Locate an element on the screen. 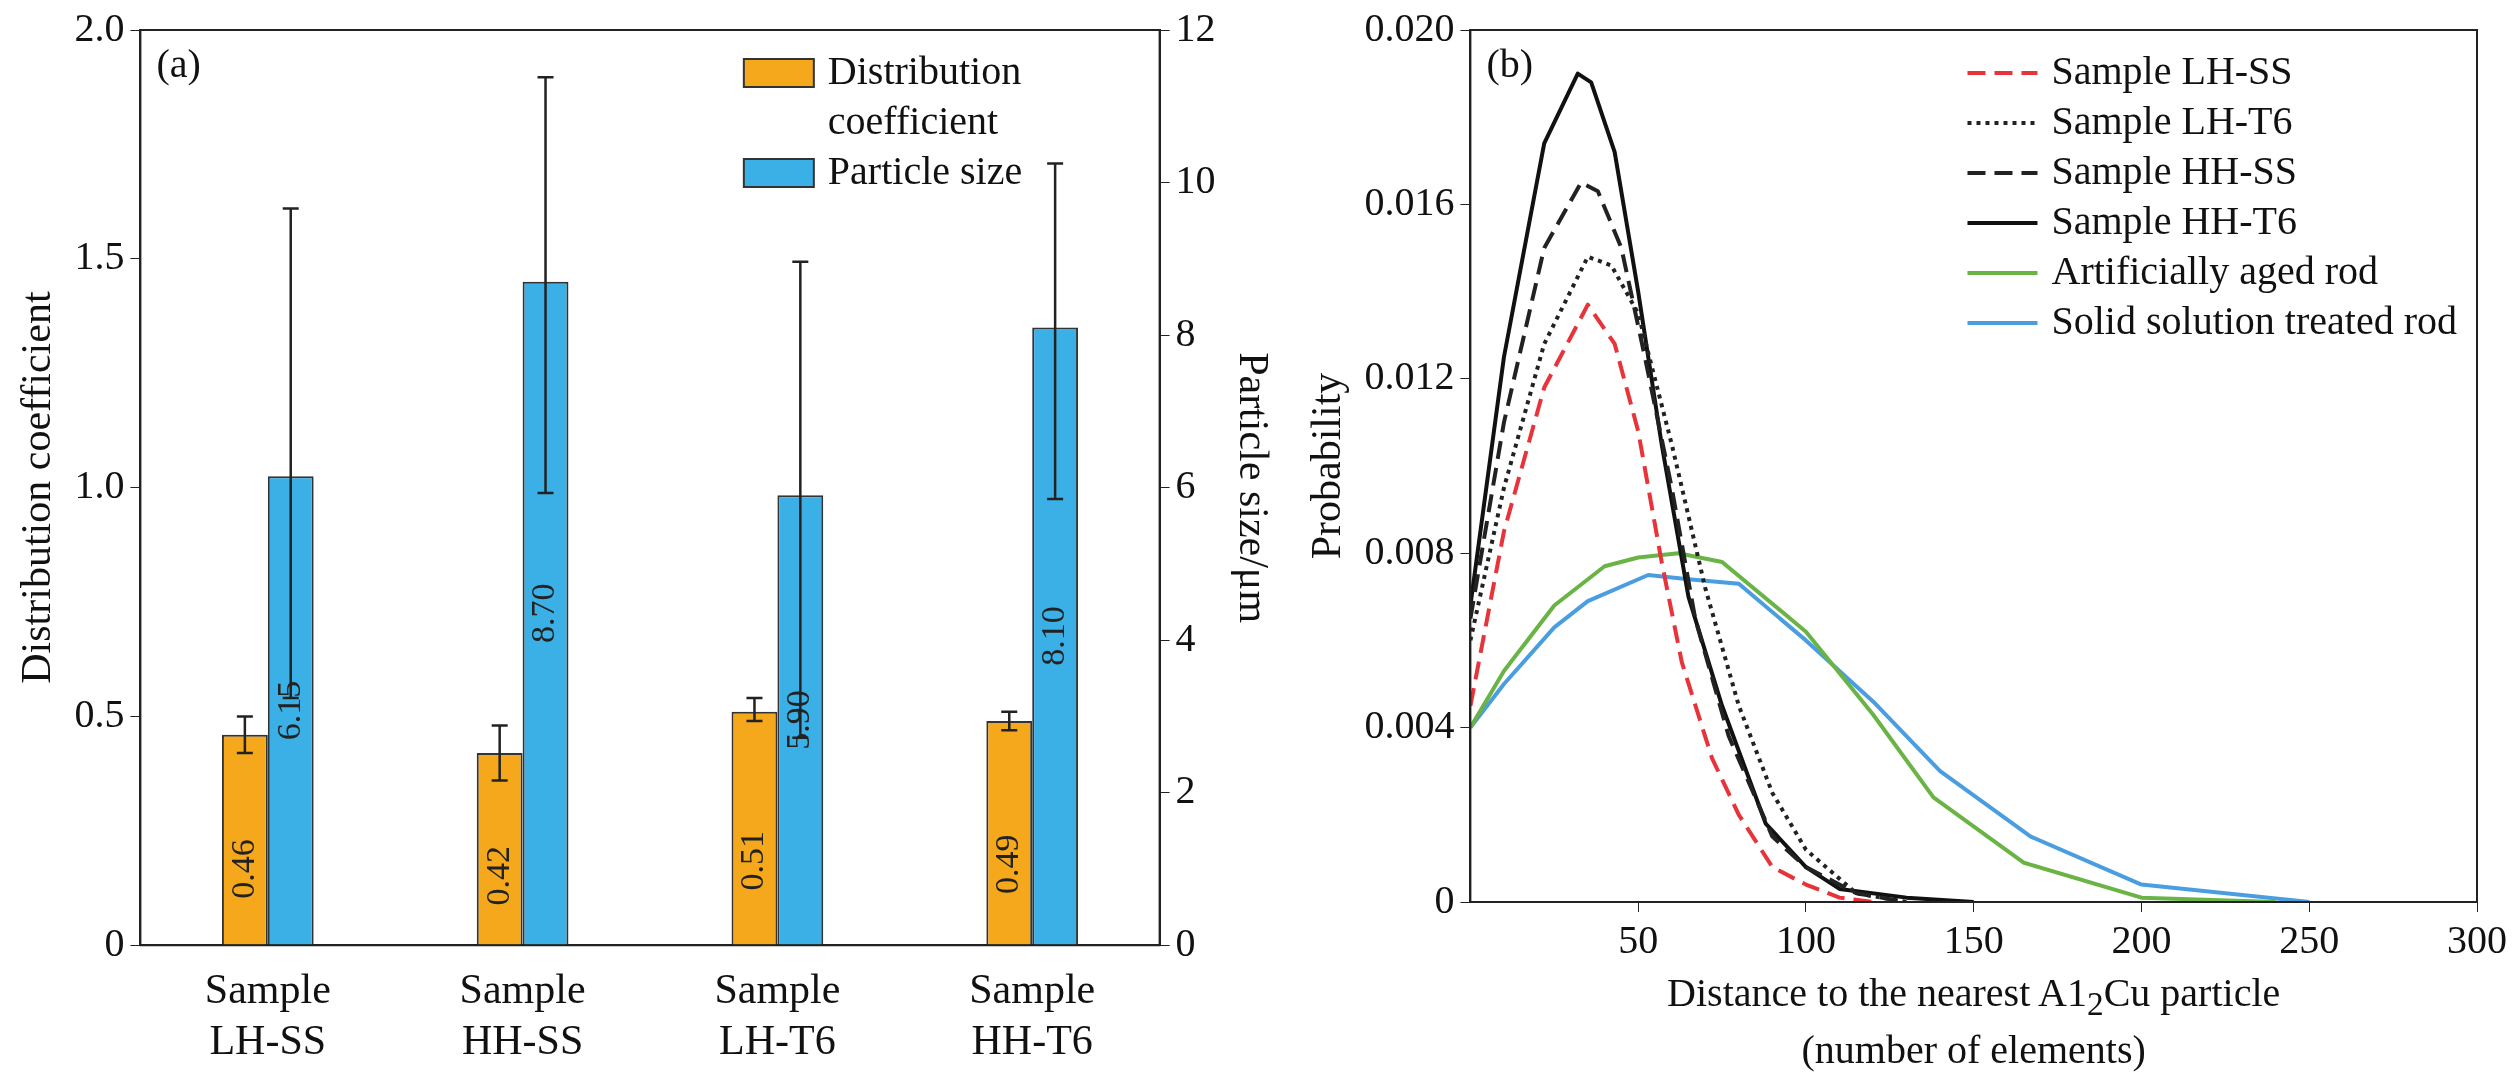  y-tick-label: 2.0 is located at coordinates (99, 27).